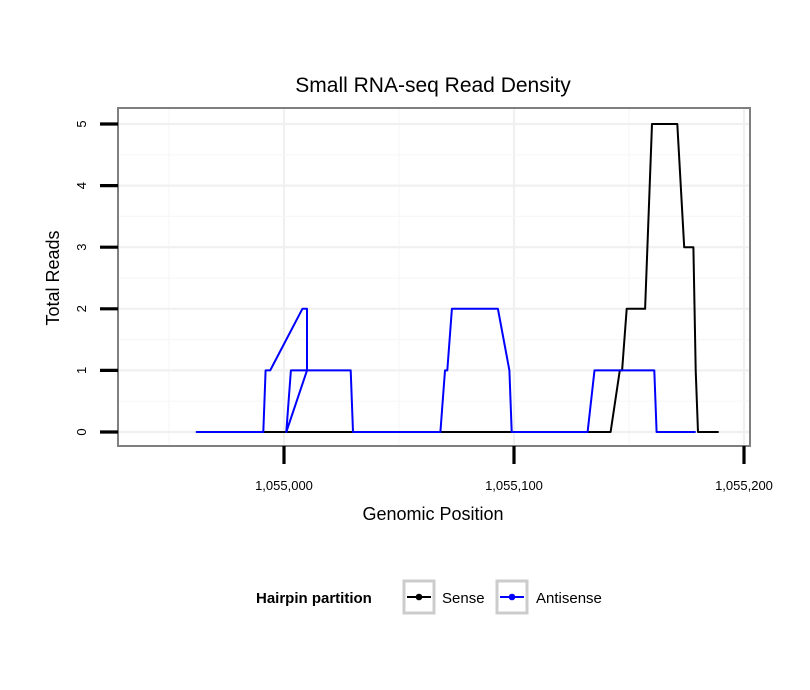  What do you see at coordinates (81, 247) in the screenshot?
I see `y-tick-label: 3` at bounding box center [81, 247].